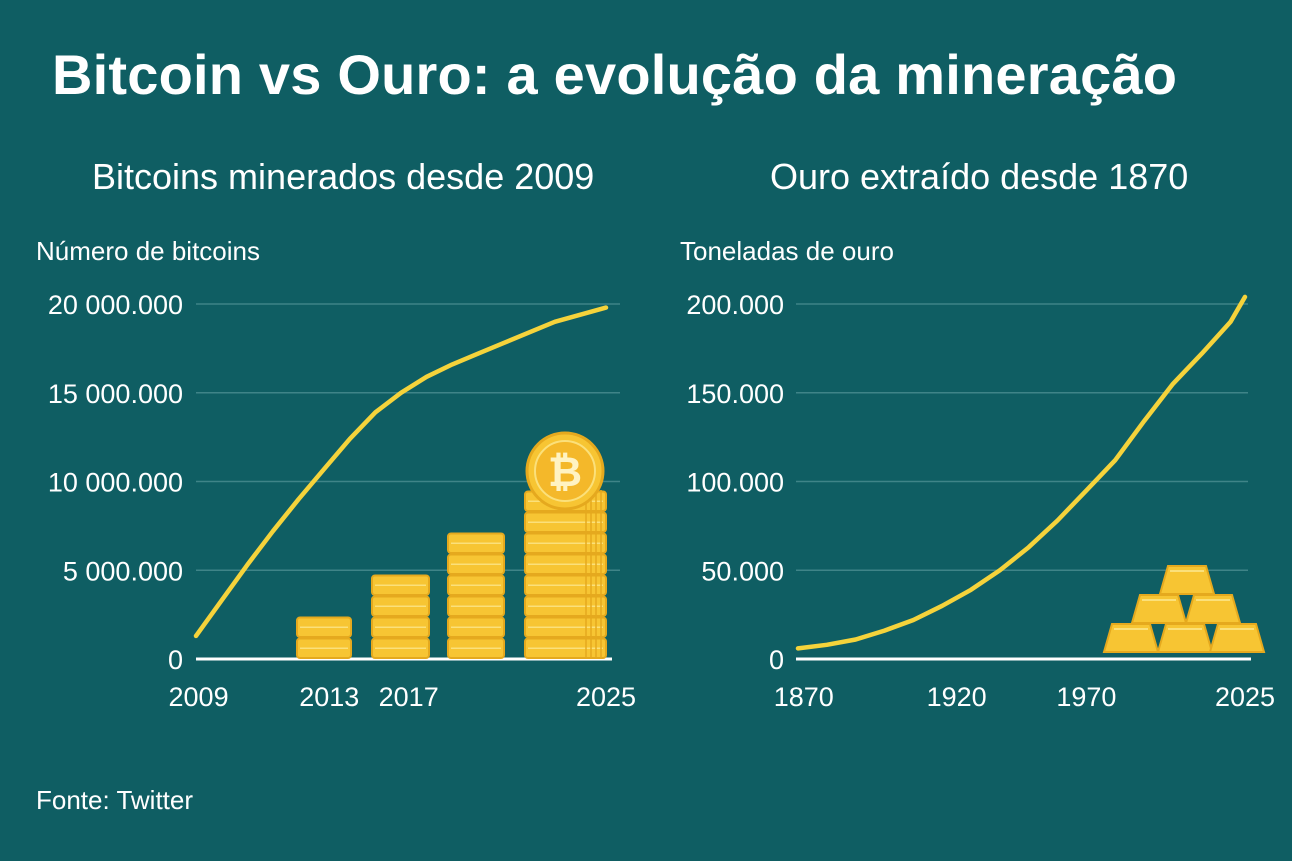  What do you see at coordinates (1245, 697) in the screenshot?
I see `gold-x-tick-label: 2025` at bounding box center [1245, 697].